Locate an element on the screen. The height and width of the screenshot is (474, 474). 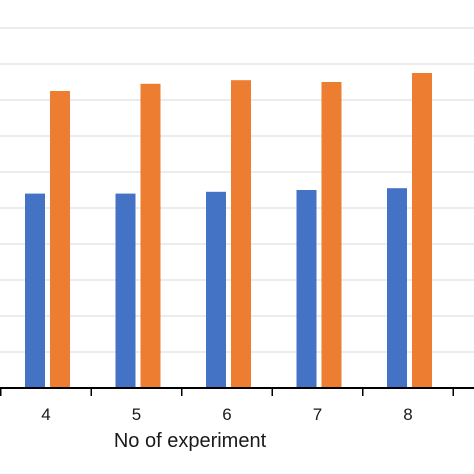
x-tick-label: 4 is located at coordinates (45, 414).